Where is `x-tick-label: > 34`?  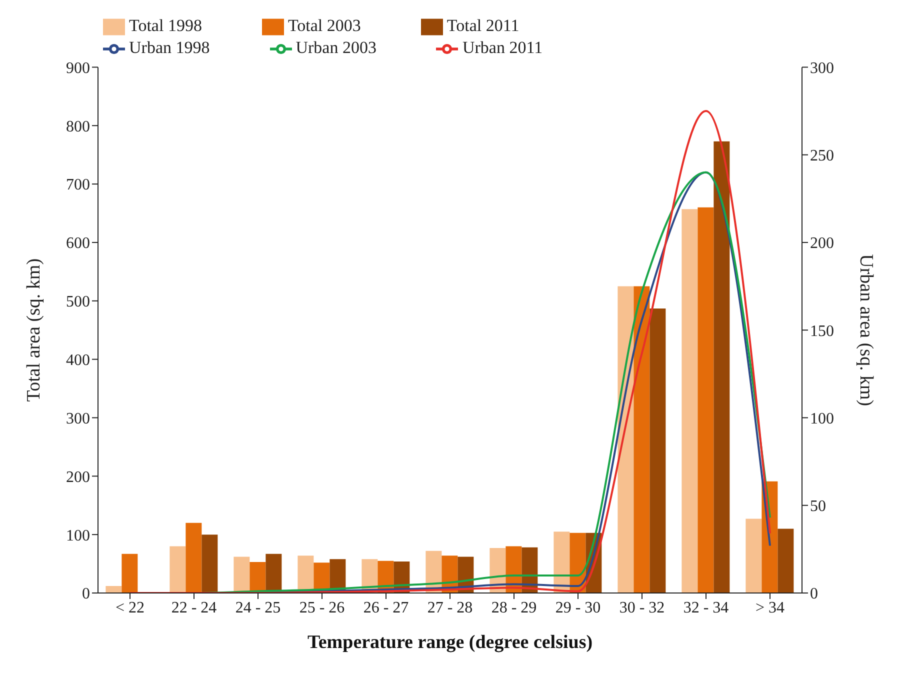 x-tick-label: > 34 is located at coordinates (770, 607).